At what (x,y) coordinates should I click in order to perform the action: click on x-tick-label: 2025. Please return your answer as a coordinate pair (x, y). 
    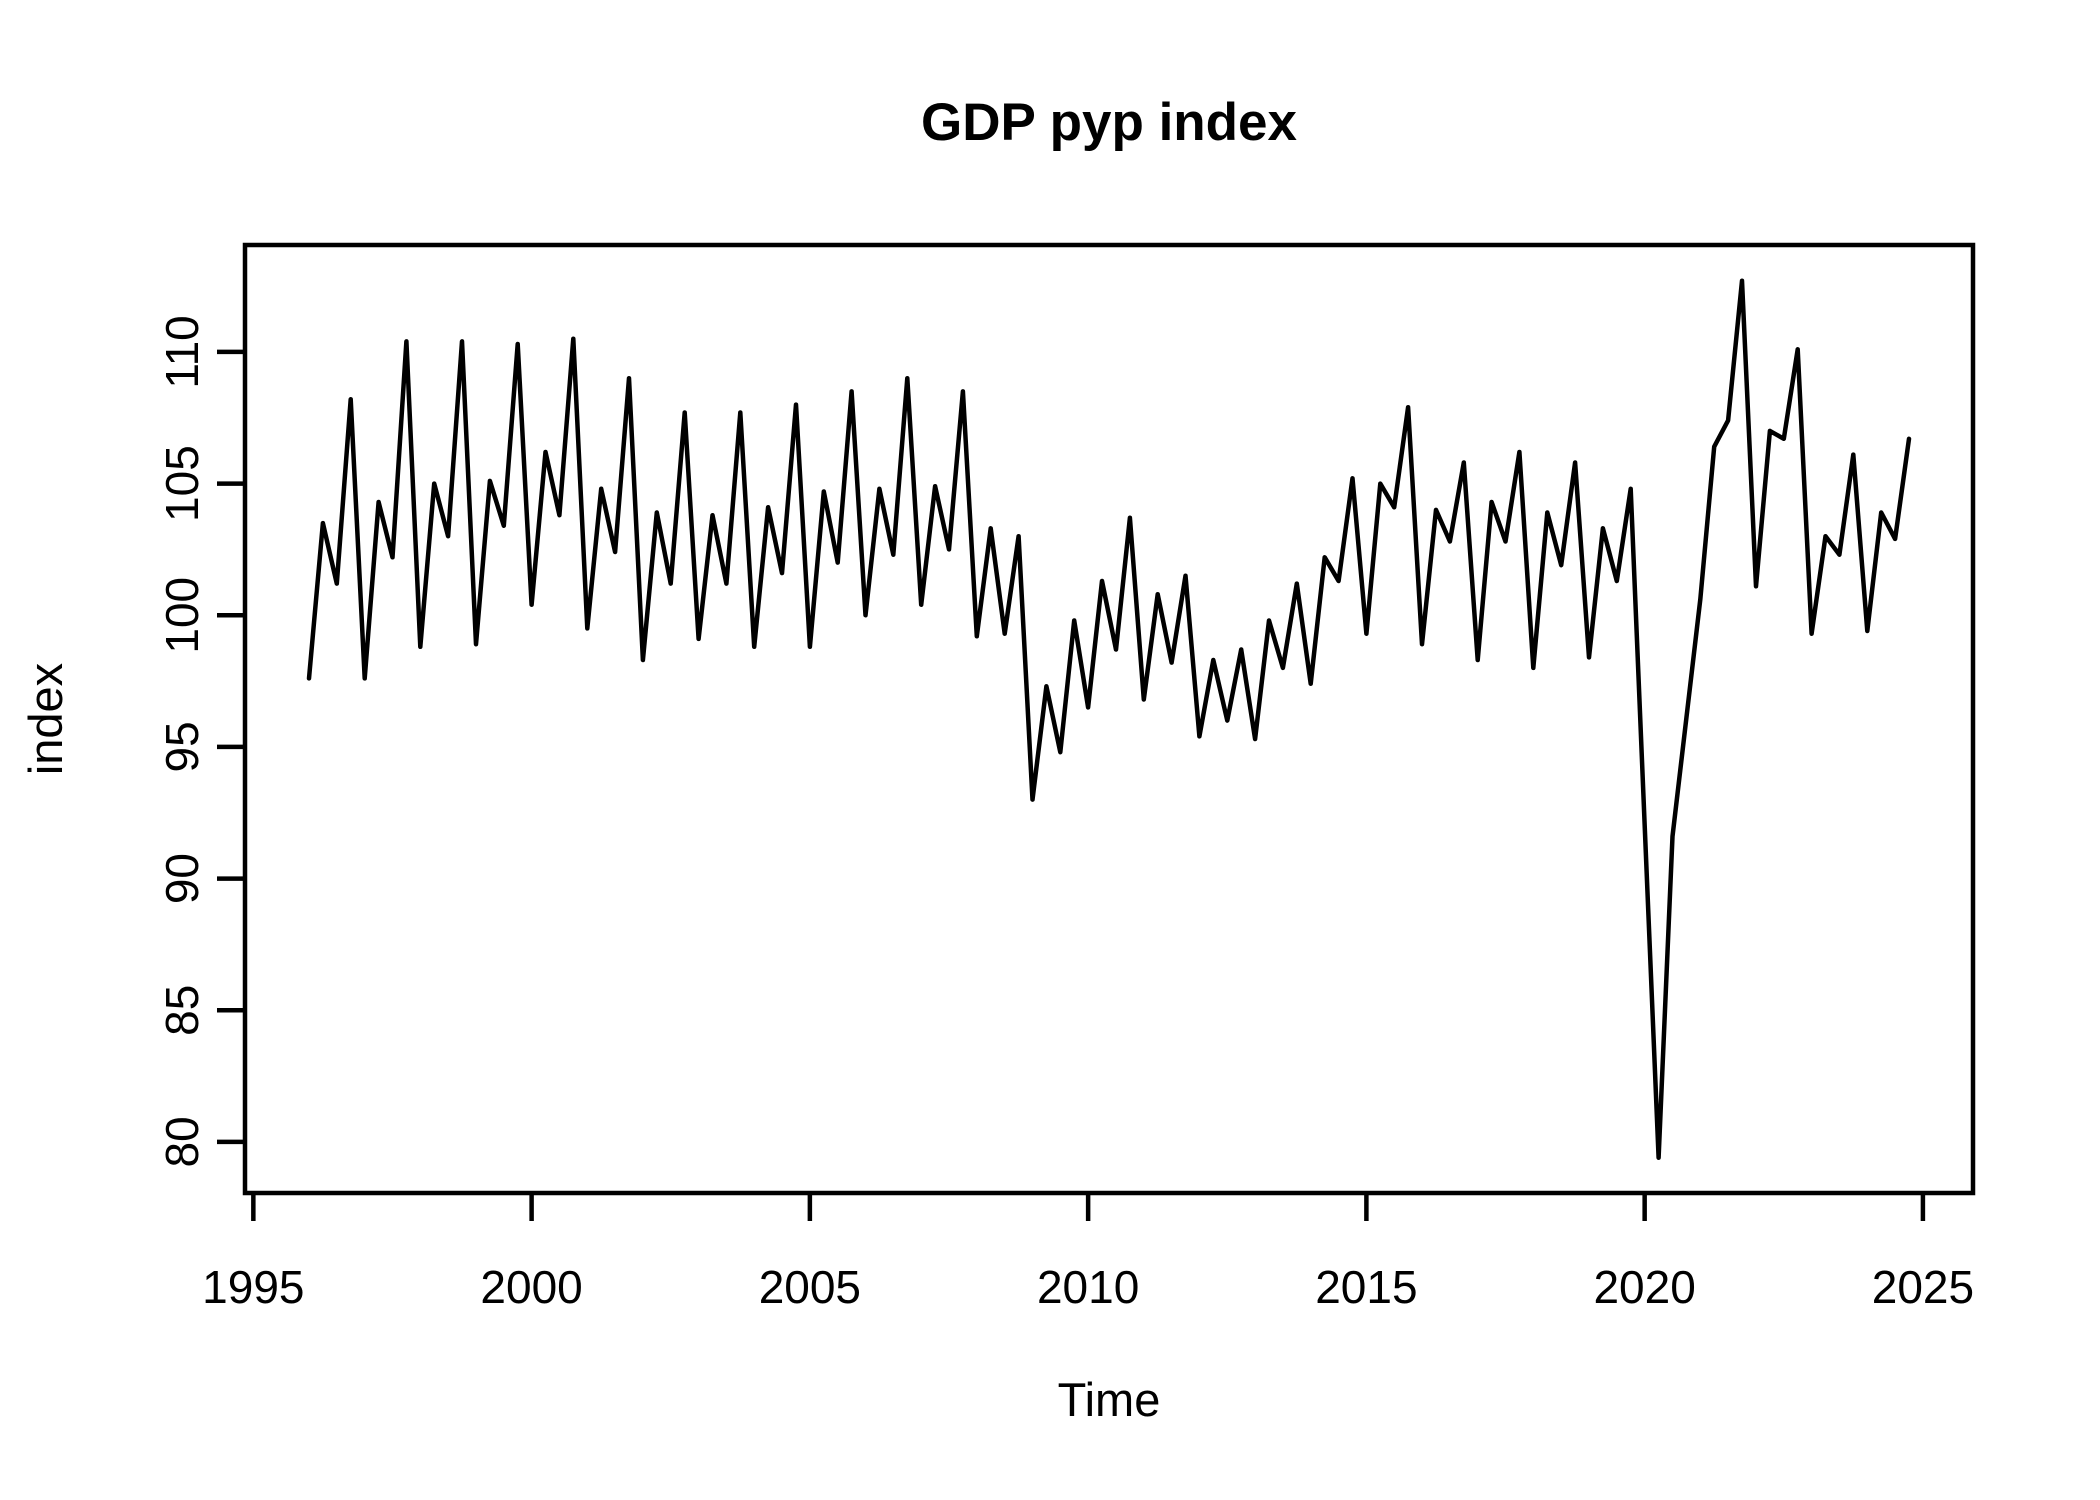
    Looking at the image, I should click on (1923, 1287).